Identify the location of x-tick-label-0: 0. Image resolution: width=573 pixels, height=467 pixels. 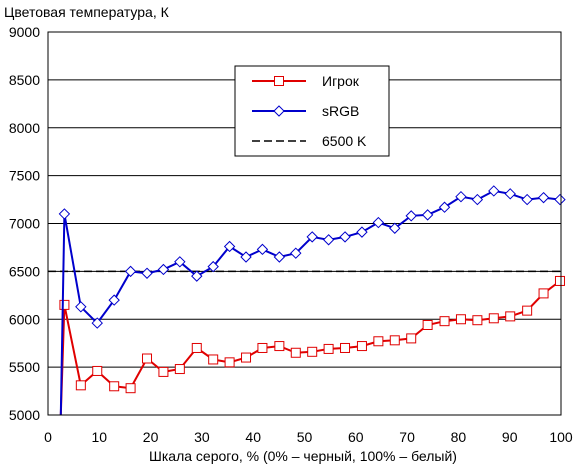
(48, 437).